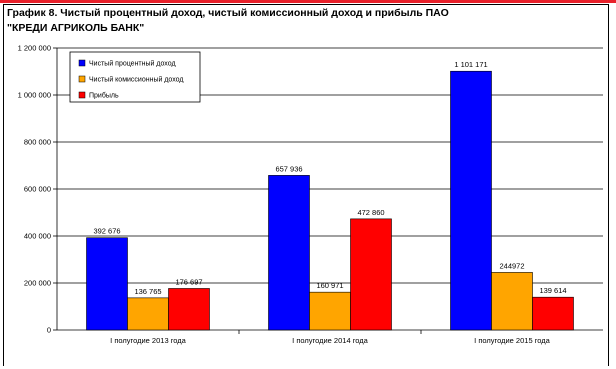  What do you see at coordinates (329, 285) in the screenshot?
I see `data-label: 160 971` at bounding box center [329, 285].